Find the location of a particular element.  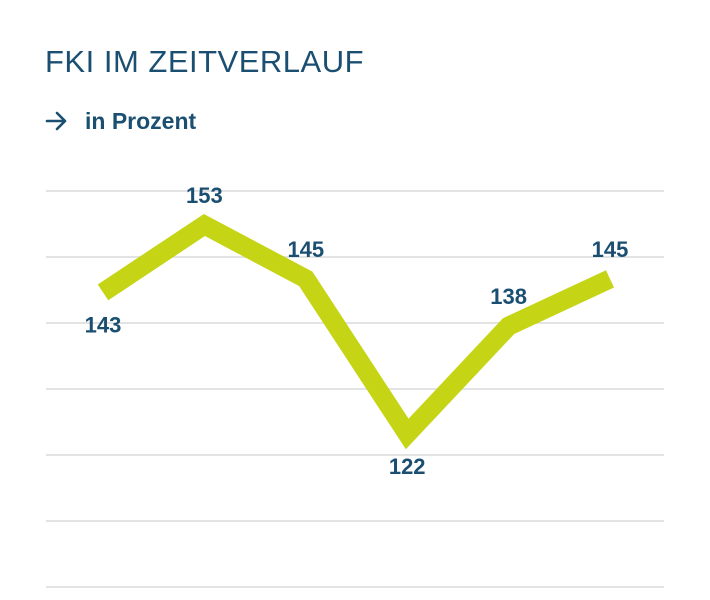

data-label-3: 145 is located at coordinates (305, 249).